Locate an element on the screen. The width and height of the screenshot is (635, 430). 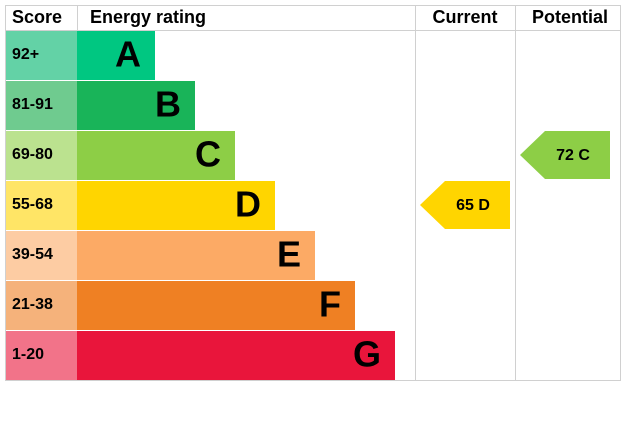
potential-label: 72 C is located at coordinates (573, 155).